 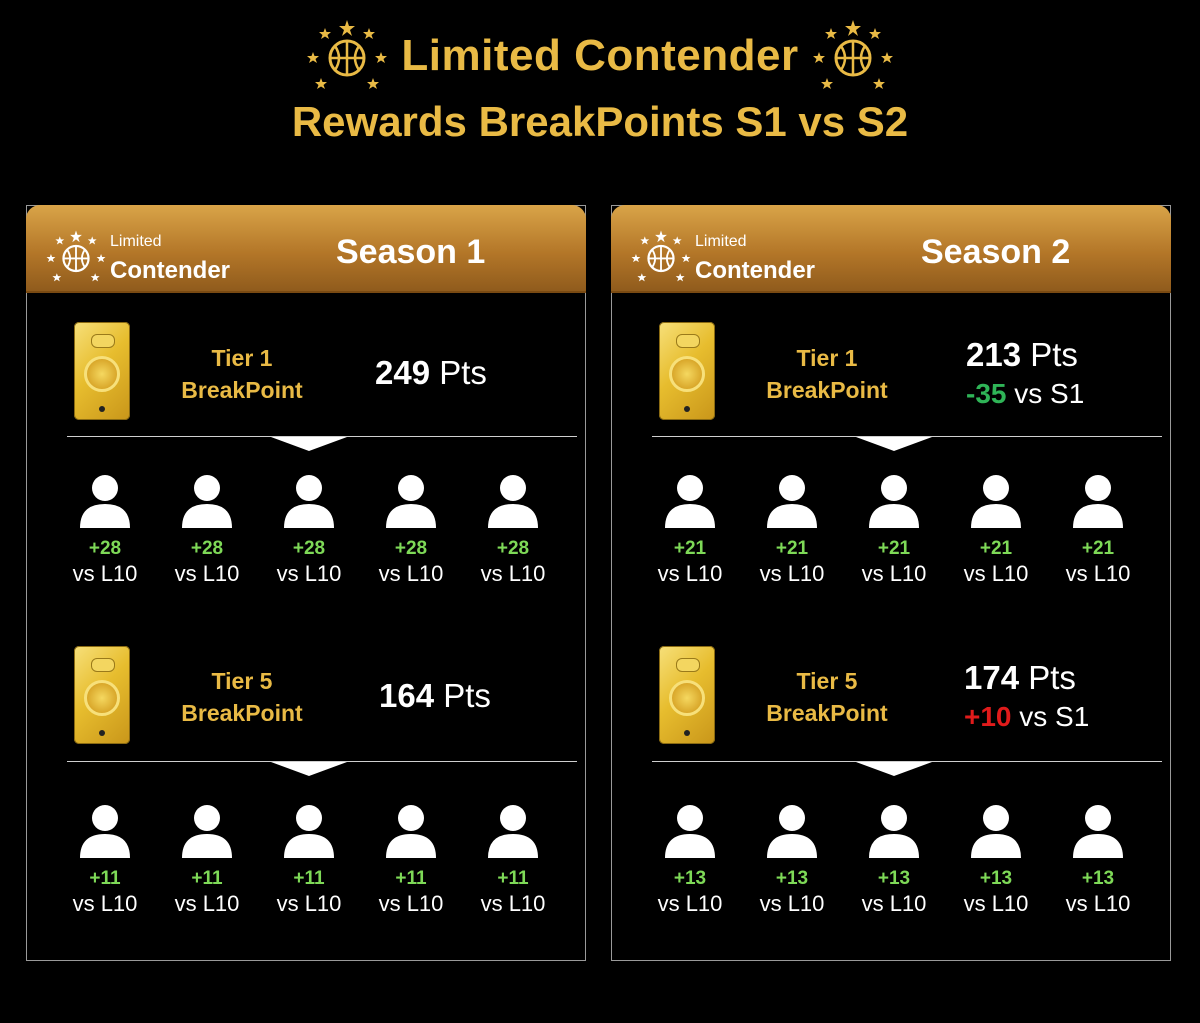 I want to click on points-value: 164, so click(x=407, y=695).